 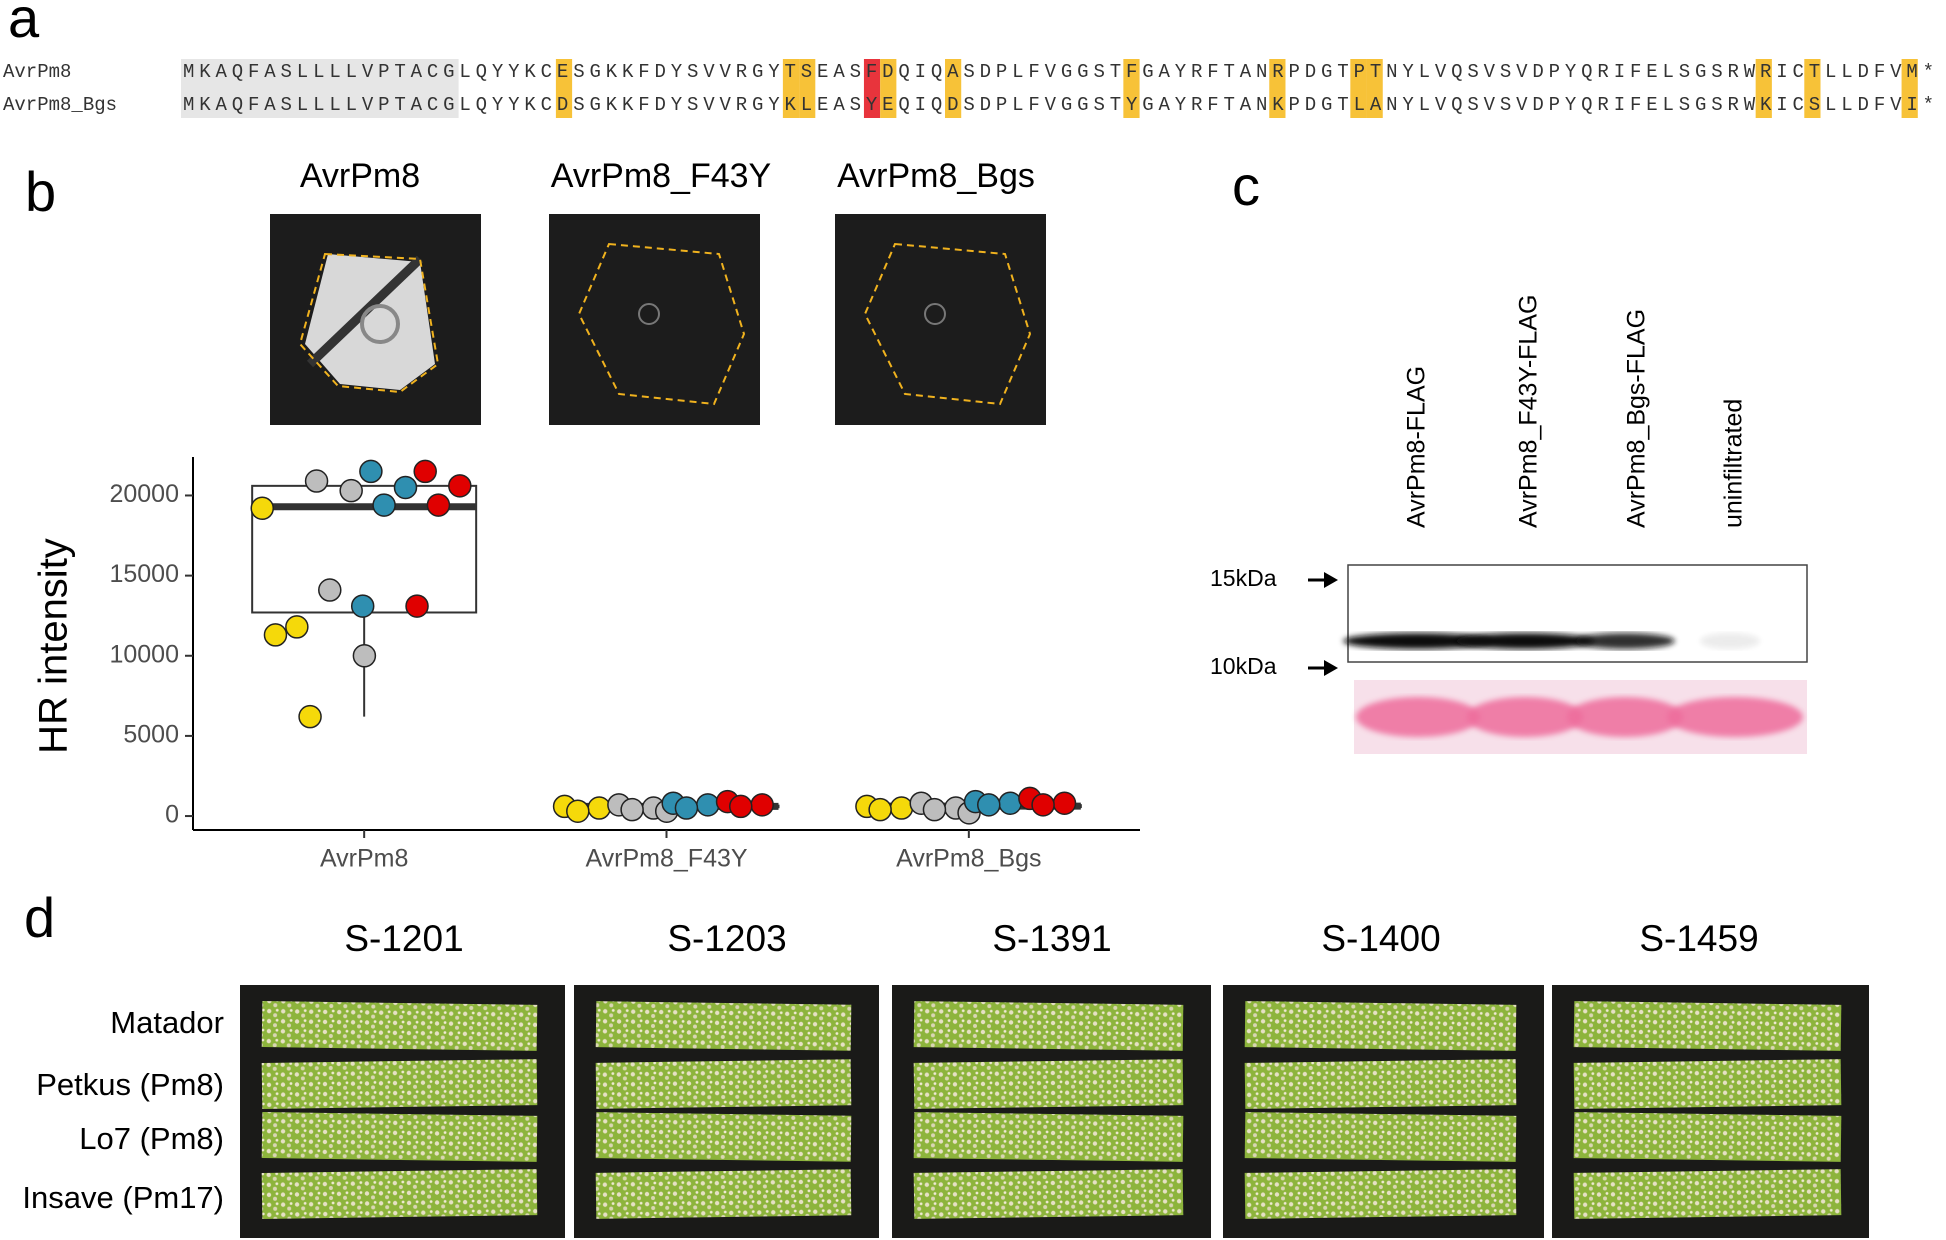 What do you see at coordinates (1529, 411) in the screenshot?
I see `lane-label: AvrPm8_F43Y-FLAG` at bounding box center [1529, 411].